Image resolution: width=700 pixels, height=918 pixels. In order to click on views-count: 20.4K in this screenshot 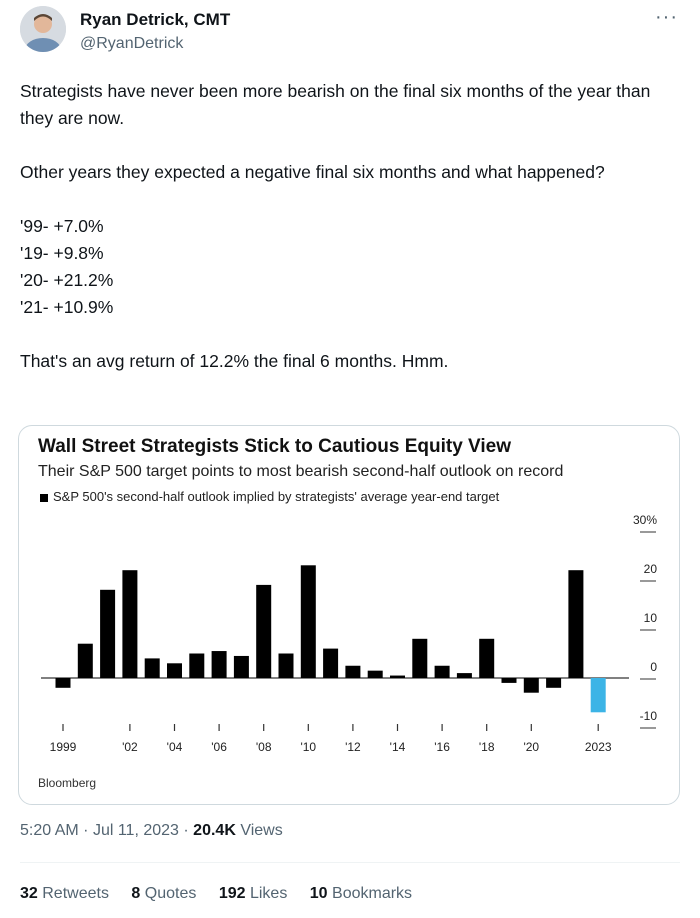, I will do `click(214, 830)`.